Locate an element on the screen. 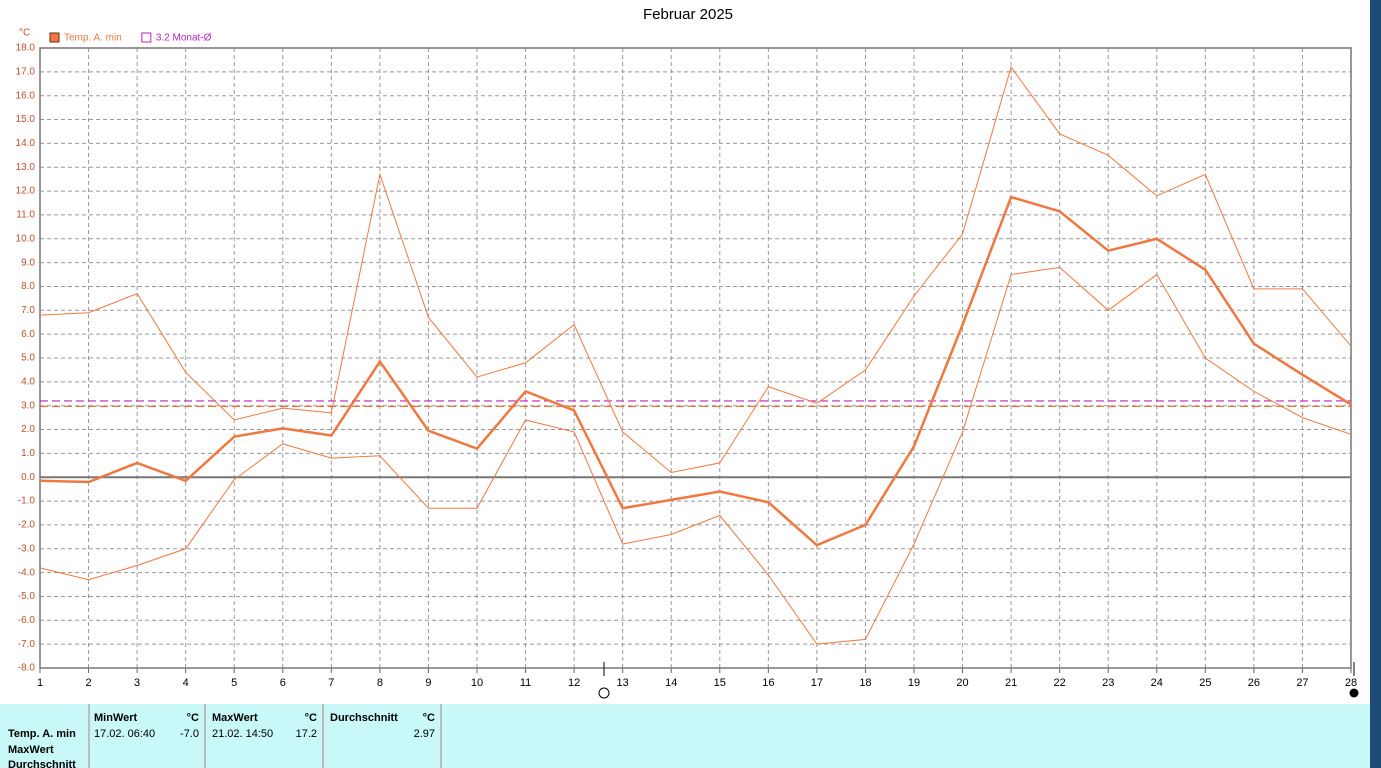  header: Durchschnitt is located at coordinates (364, 718).